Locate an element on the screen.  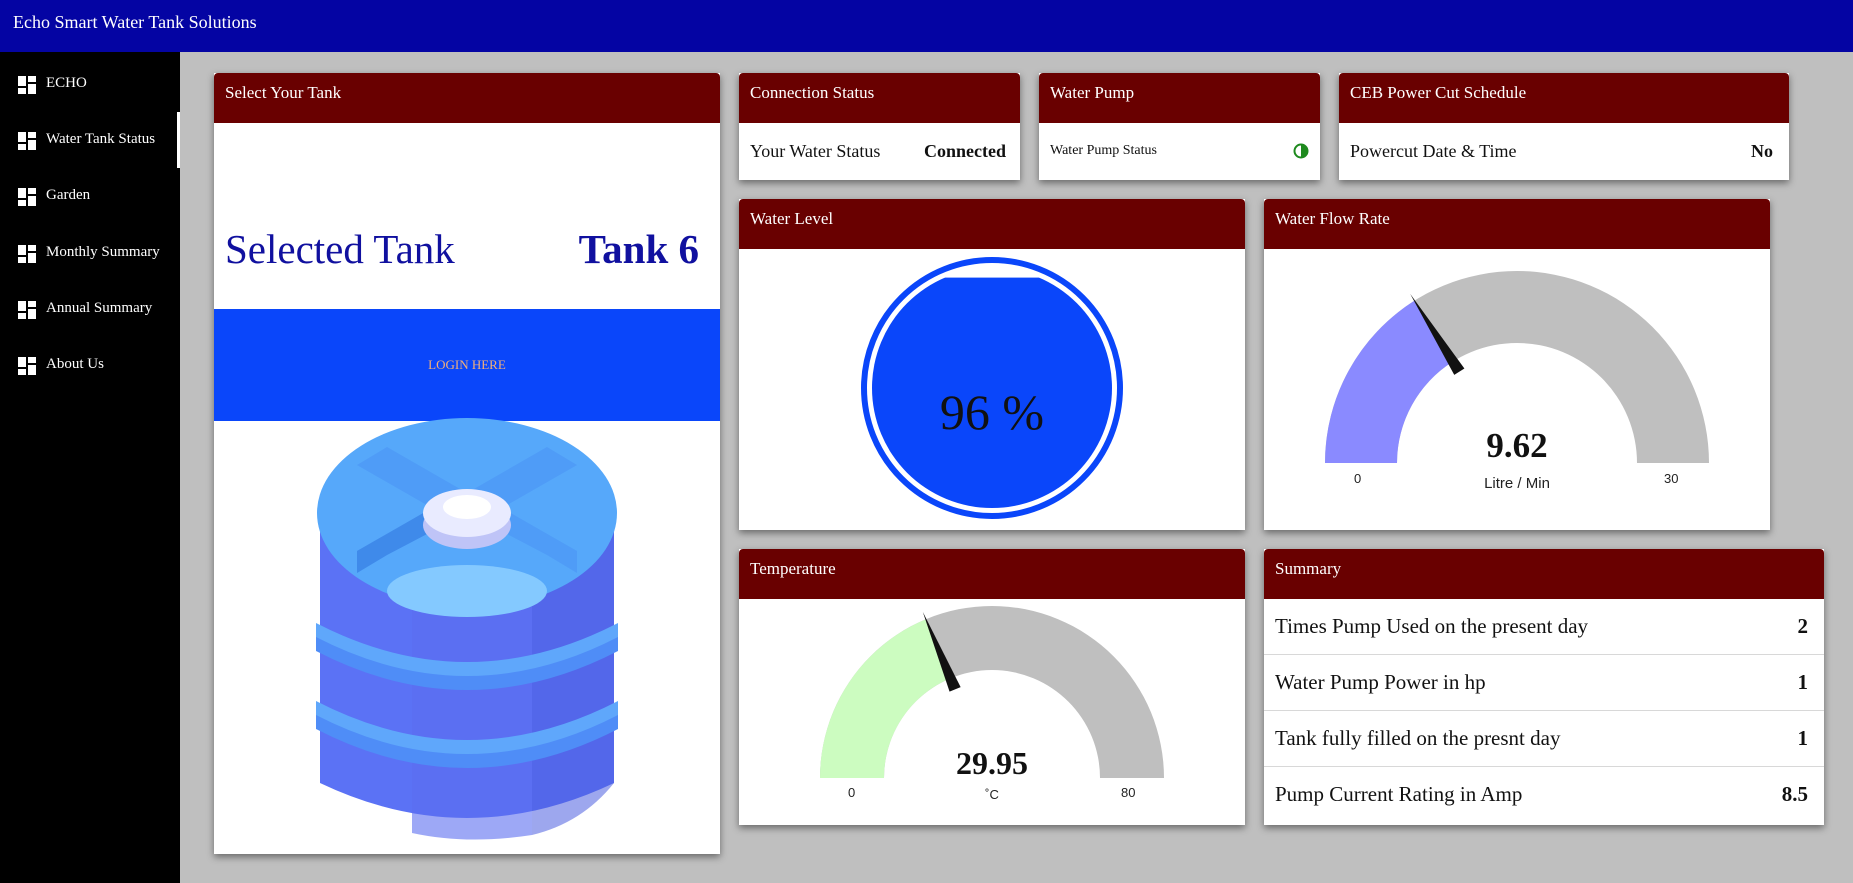
top-bar: Echo Smart Water Tank Solutions is located at coordinates (926, 26).